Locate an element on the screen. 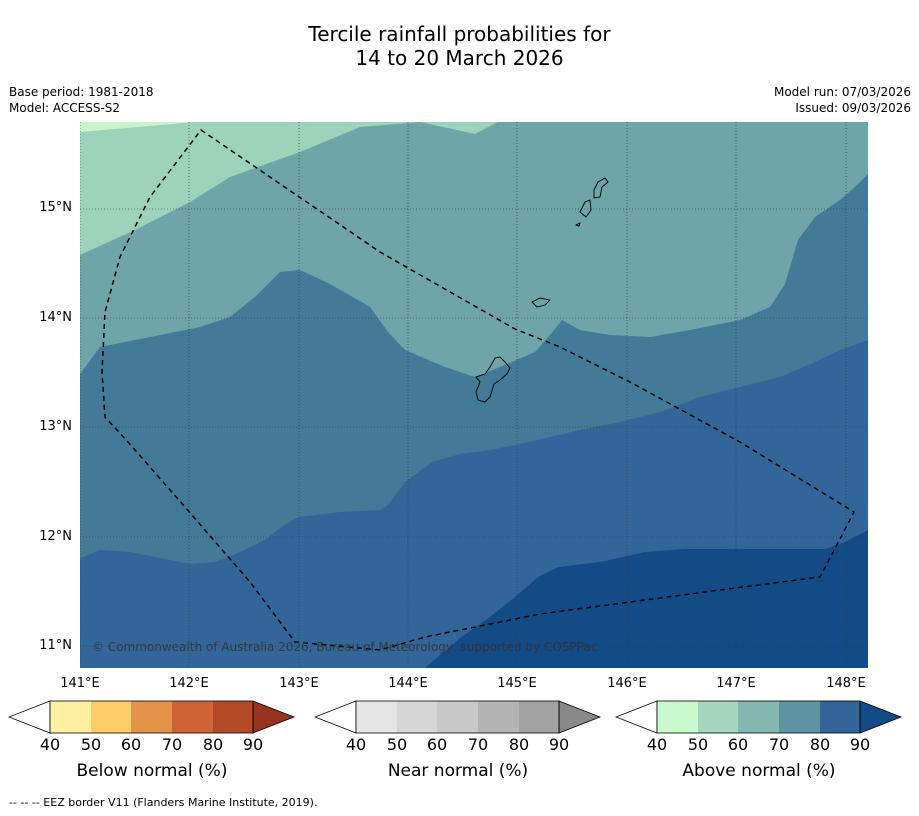 The width and height of the screenshot is (919, 816). island-tinian is located at coordinates (585, 208).